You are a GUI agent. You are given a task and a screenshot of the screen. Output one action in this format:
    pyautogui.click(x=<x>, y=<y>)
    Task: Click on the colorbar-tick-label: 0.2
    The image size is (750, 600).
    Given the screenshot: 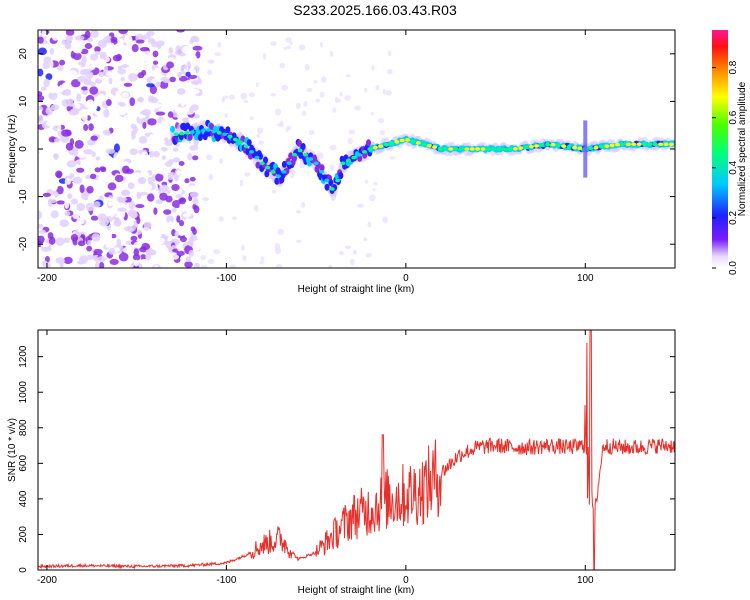 What is the action you would take?
    pyautogui.click(x=733, y=218)
    